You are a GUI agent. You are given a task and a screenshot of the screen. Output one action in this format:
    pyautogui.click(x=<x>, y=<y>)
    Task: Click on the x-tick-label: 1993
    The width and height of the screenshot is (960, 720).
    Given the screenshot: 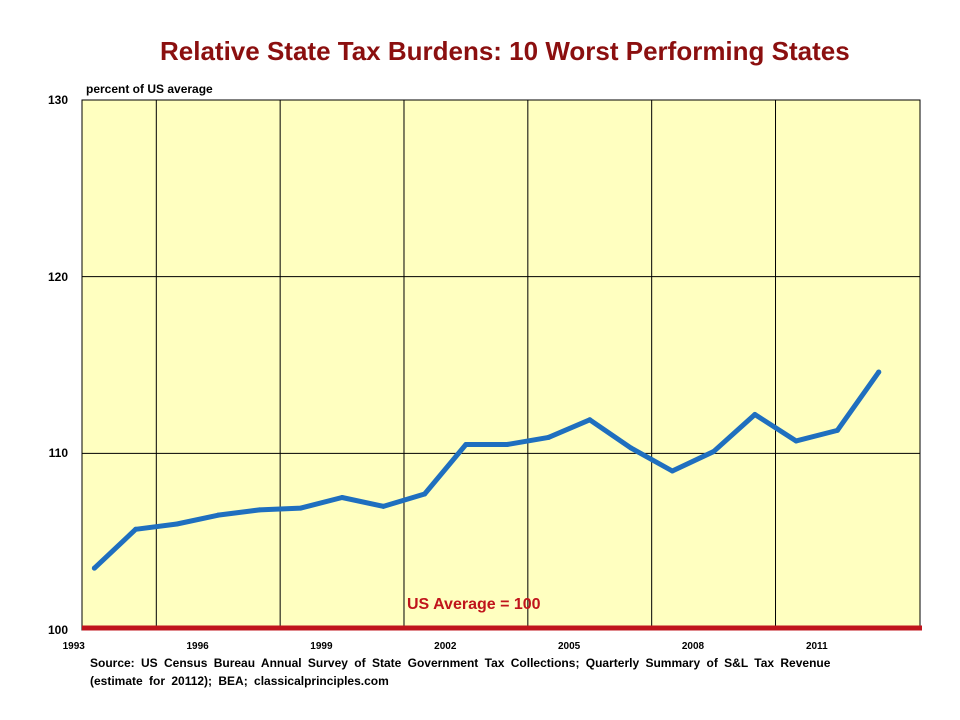 What is the action you would take?
    pyautogui.click(x=73, y=646)
    